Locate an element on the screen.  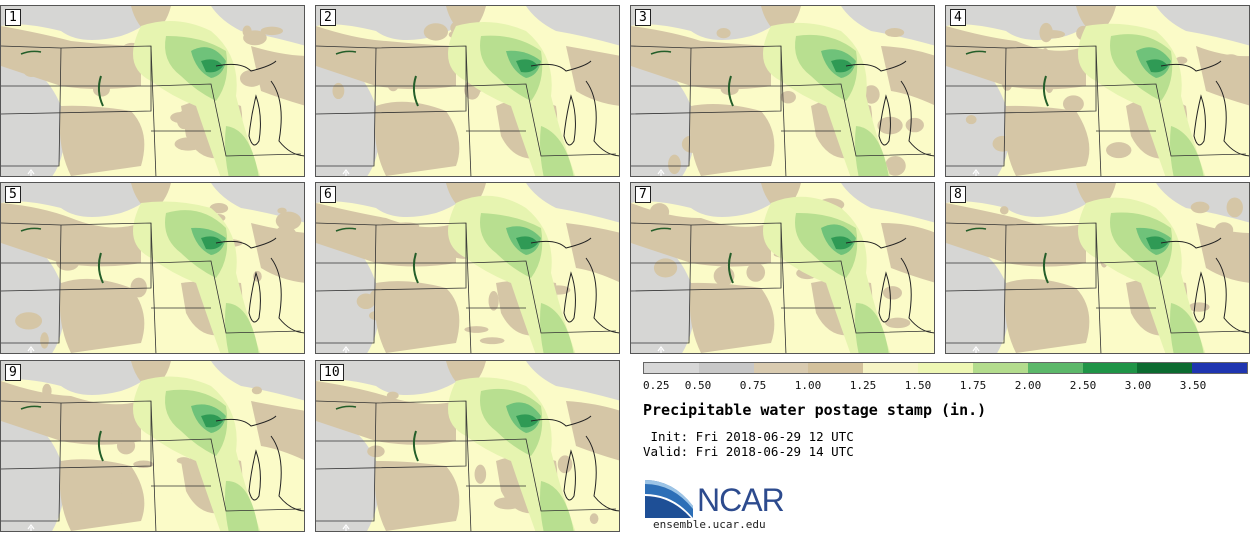
member-number-label: 9 is located at coordinates (13, 372).